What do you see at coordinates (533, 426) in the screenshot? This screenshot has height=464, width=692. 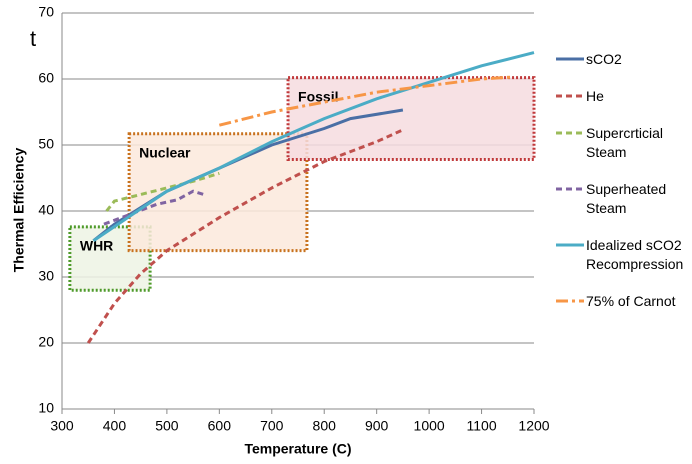 I see `x-tick-label: 1200` at bounding box center [533, 426].